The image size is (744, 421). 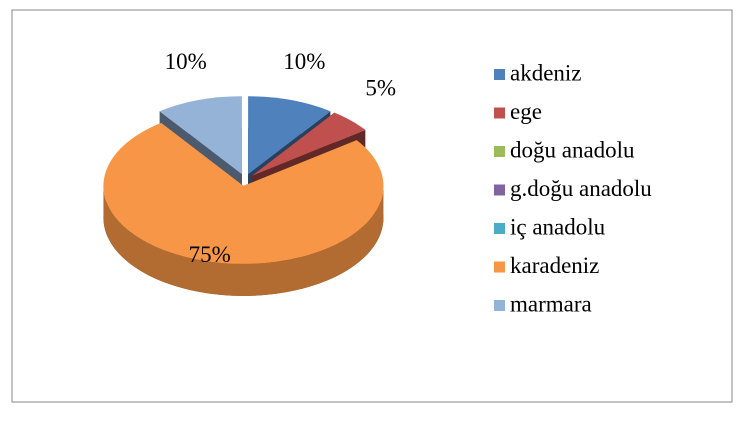 What do you see at coordinates (581, 188) in the screenshot?
I see `legend-label: g.doğu anadolu` at bounding box center [581, 188].